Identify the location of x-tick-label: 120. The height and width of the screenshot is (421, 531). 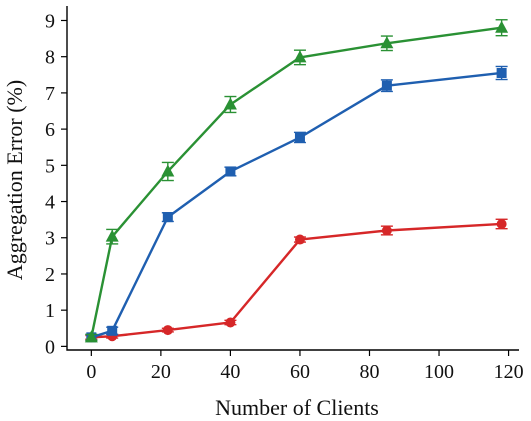
(509, 372).